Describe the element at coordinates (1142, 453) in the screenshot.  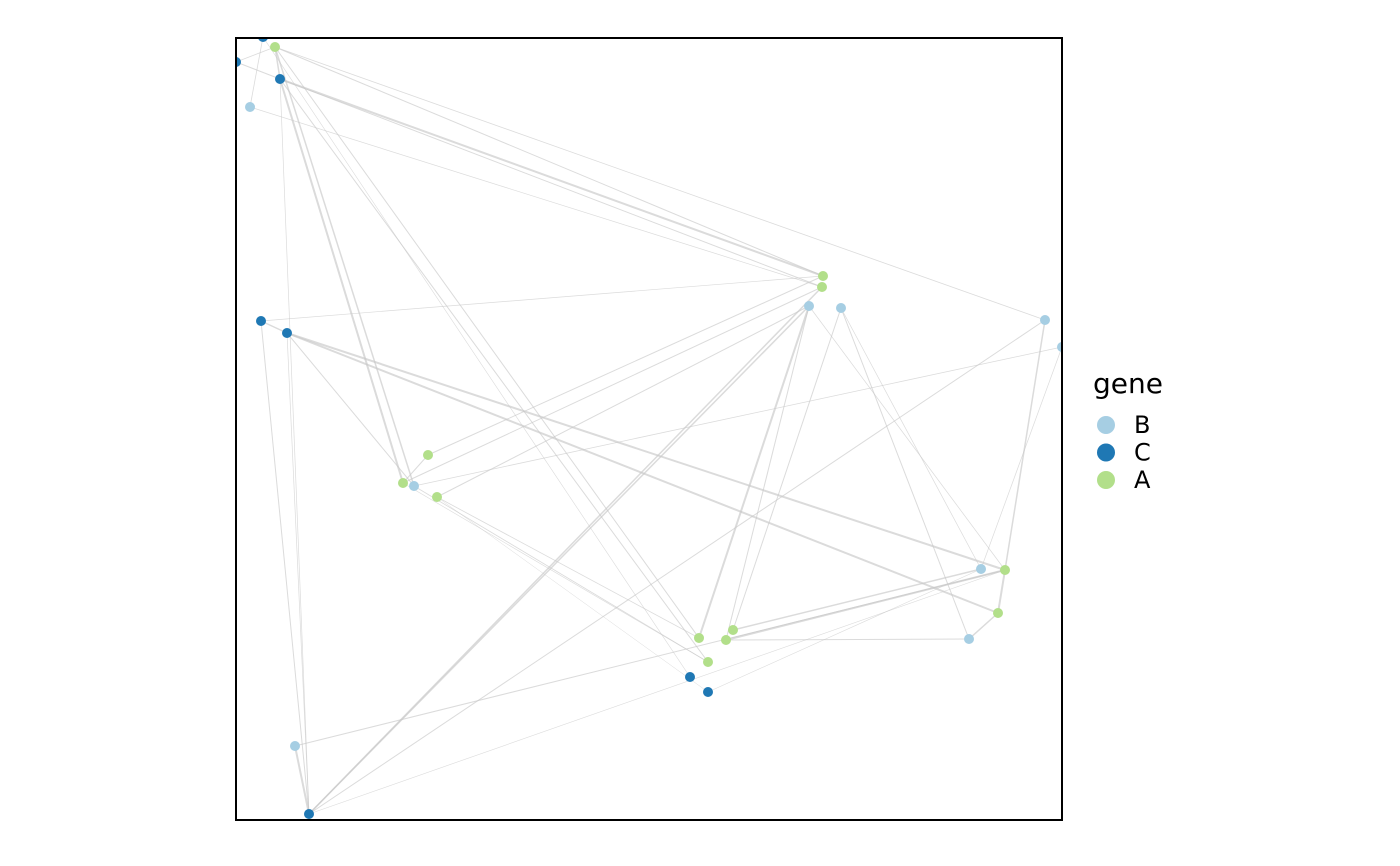
I see `legend-label: C` at that location.